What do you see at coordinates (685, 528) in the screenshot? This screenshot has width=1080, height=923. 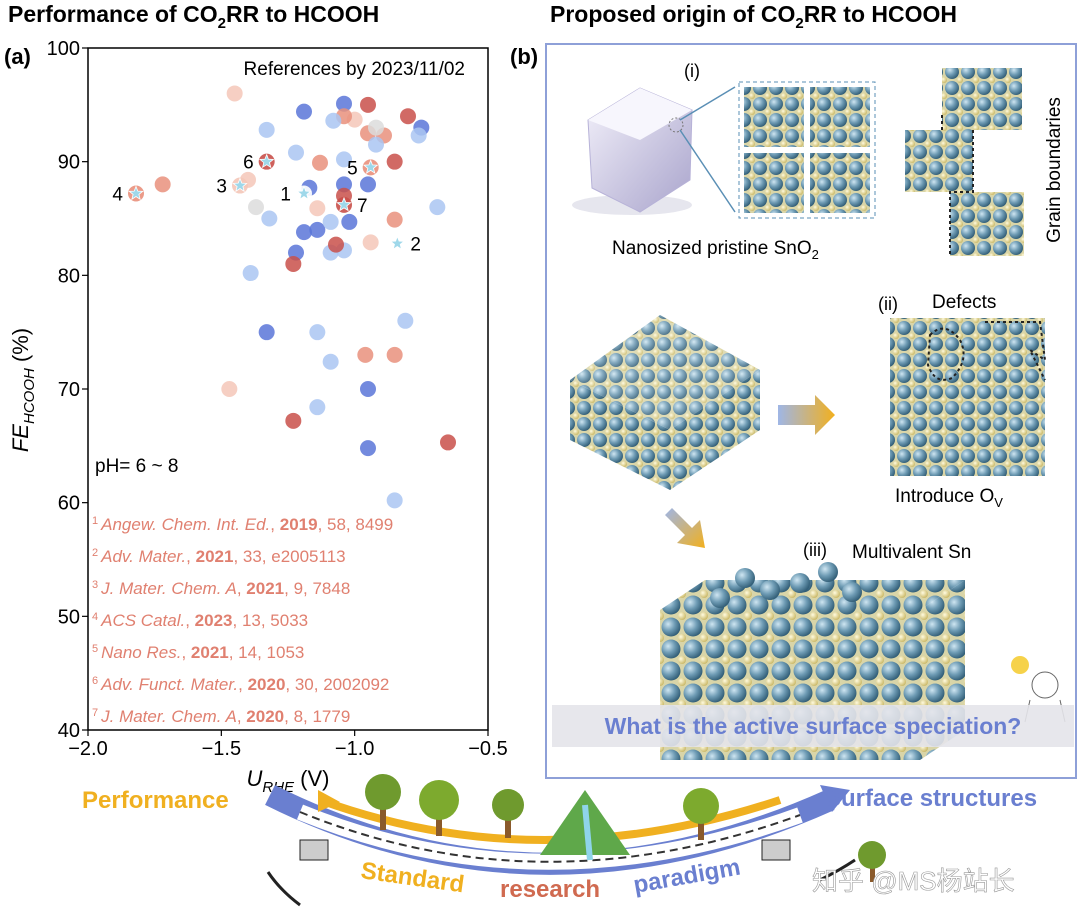 I see `arrow` at bounding box center [685, 528].